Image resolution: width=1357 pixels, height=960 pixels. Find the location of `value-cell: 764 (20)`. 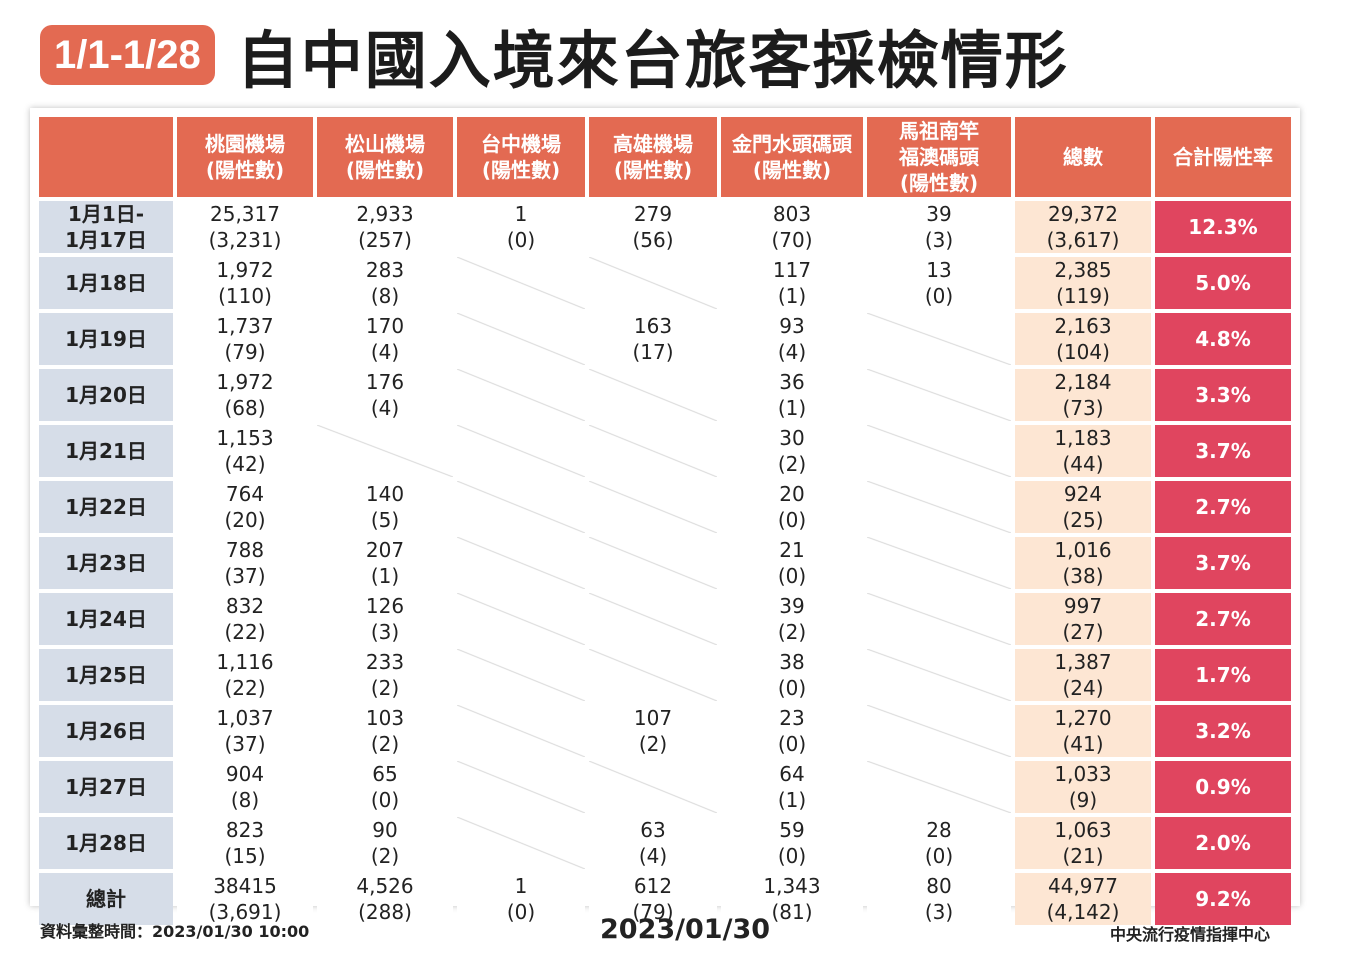

value-cell: 764 (20) is located at coordinates (245, 507).